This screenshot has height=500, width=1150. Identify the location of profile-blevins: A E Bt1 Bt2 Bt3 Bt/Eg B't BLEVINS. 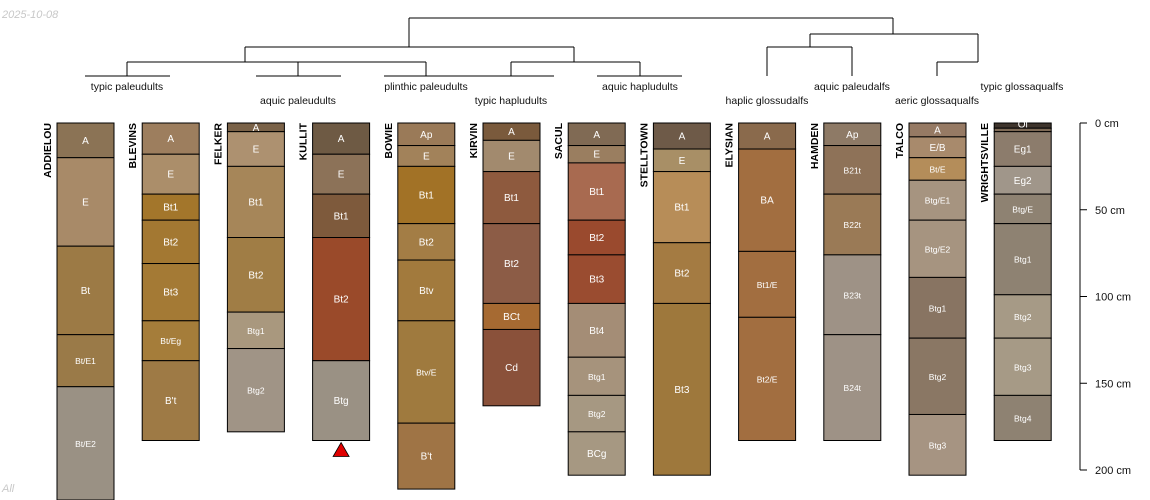
(163, 282).